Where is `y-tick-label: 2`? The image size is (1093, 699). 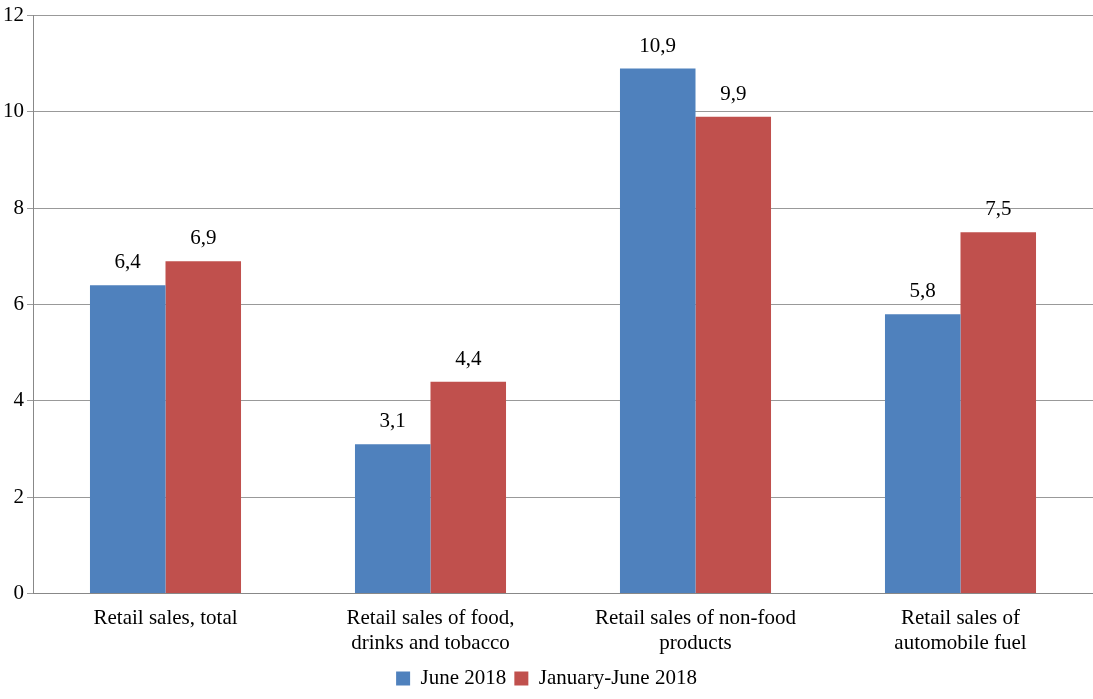 y-tick-label: 2 is located at coordinates (18, 495).